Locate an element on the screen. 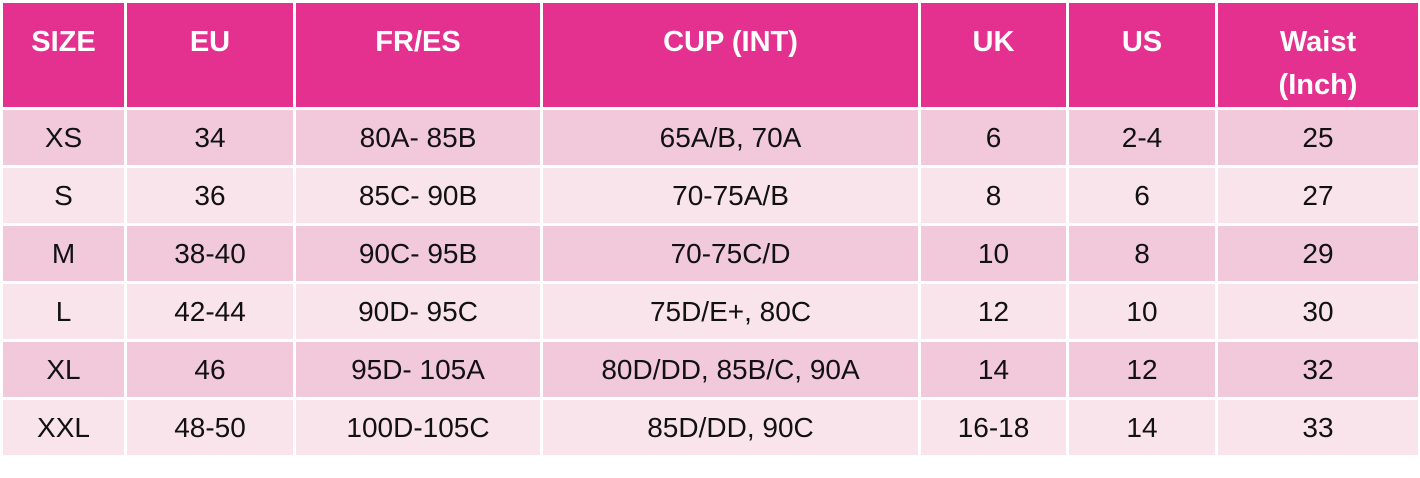  header-cell: Waist (Inch) is located at coordinates (1317, 55).